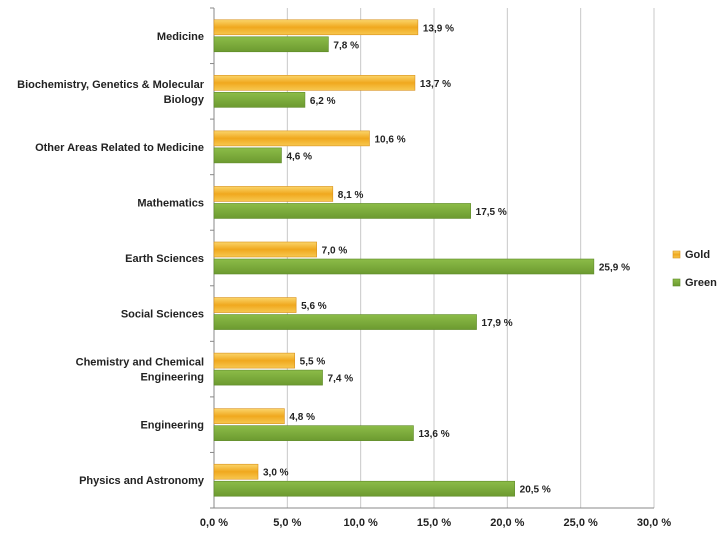 This screenshot has height=540, width=720. Describe the element at coordinates (287, 523) in the screenshot. I see `x-tick-label: 5,0 %` at that location.